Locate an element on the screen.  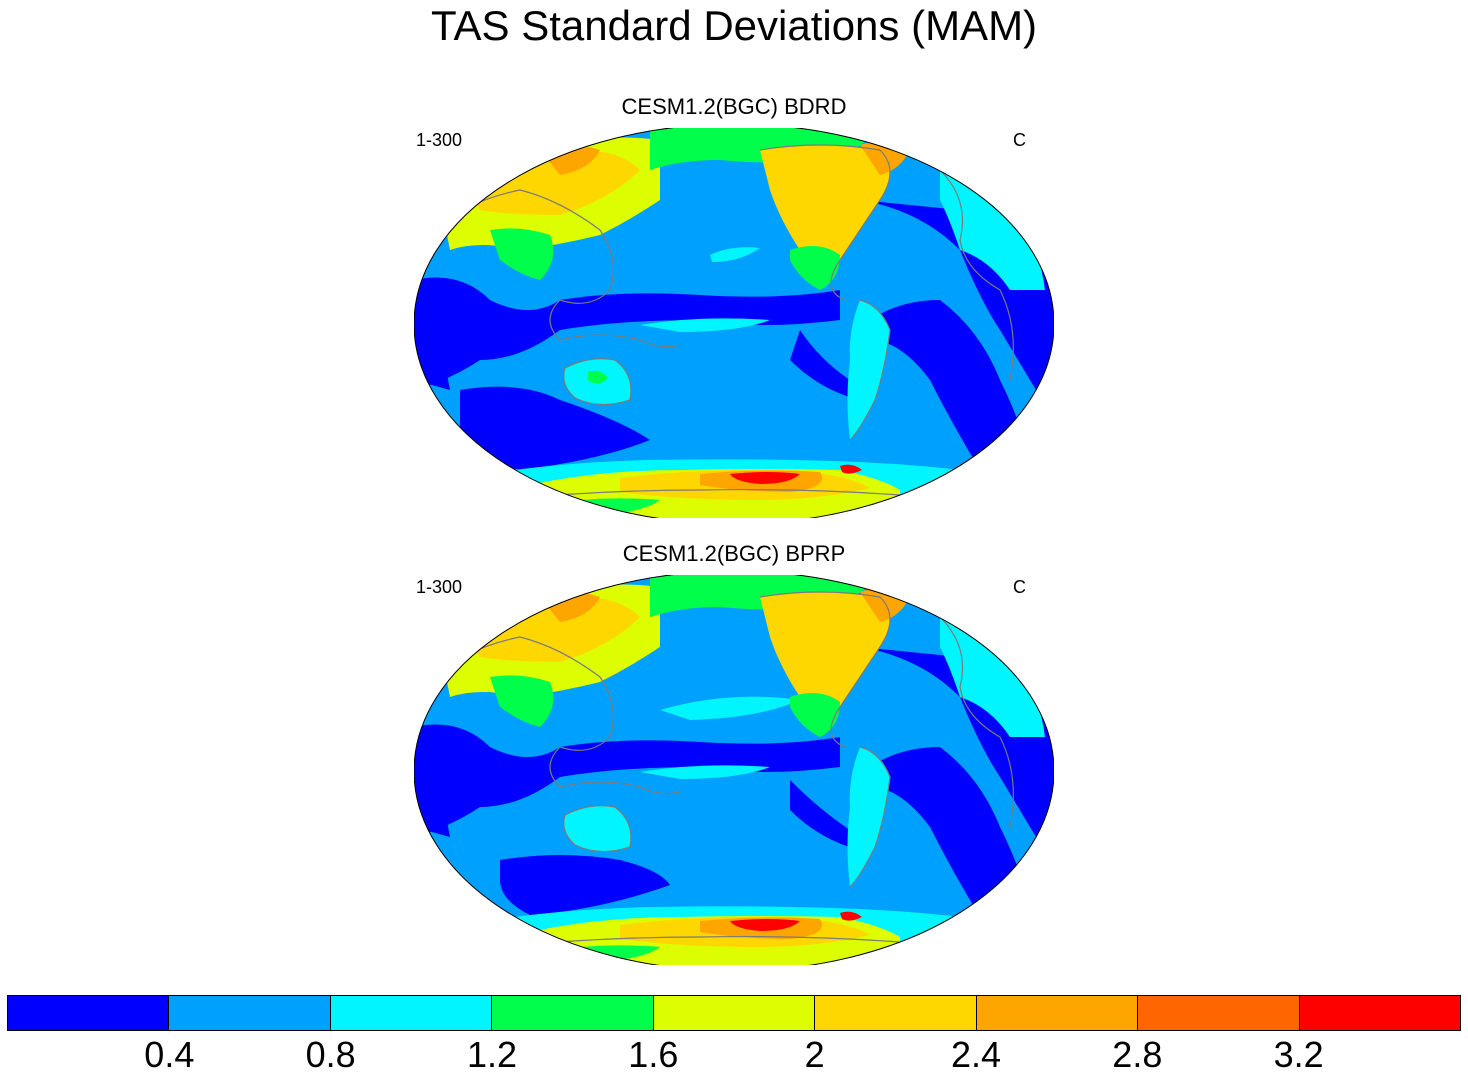
figure-title: TAS Standard Deviations (MAM) is located at coordinates (734, 25).